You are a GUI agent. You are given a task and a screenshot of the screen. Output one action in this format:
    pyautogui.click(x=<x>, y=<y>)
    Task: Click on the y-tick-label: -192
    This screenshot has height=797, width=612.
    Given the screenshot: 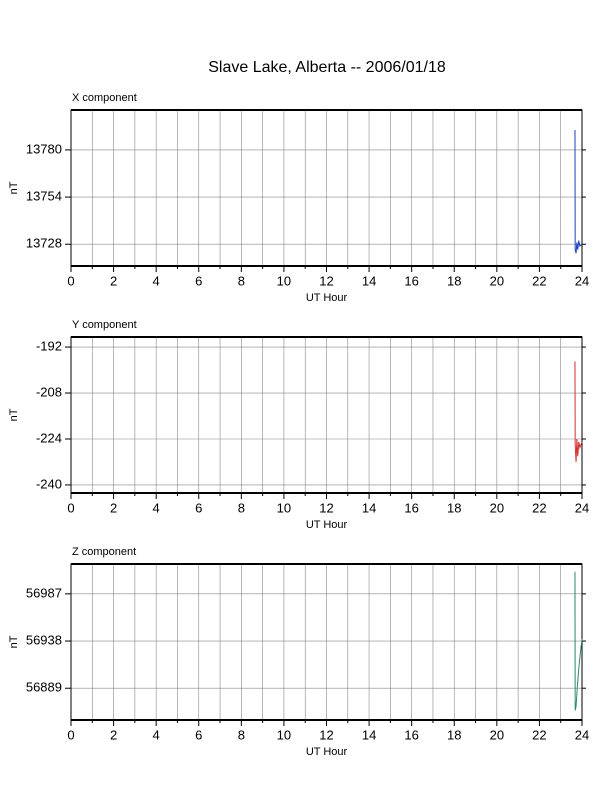 What is the action you would take?
    pyautogui.click(x=49, y=345)
    